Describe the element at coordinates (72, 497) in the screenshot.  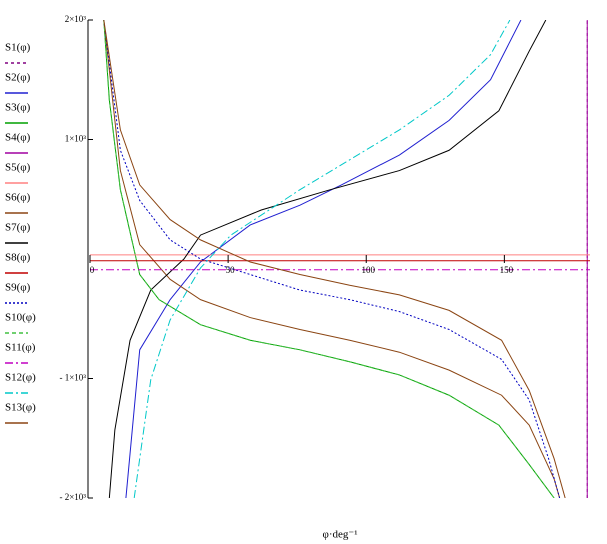
I see `y-tick-label: - 2×10³` at that location.